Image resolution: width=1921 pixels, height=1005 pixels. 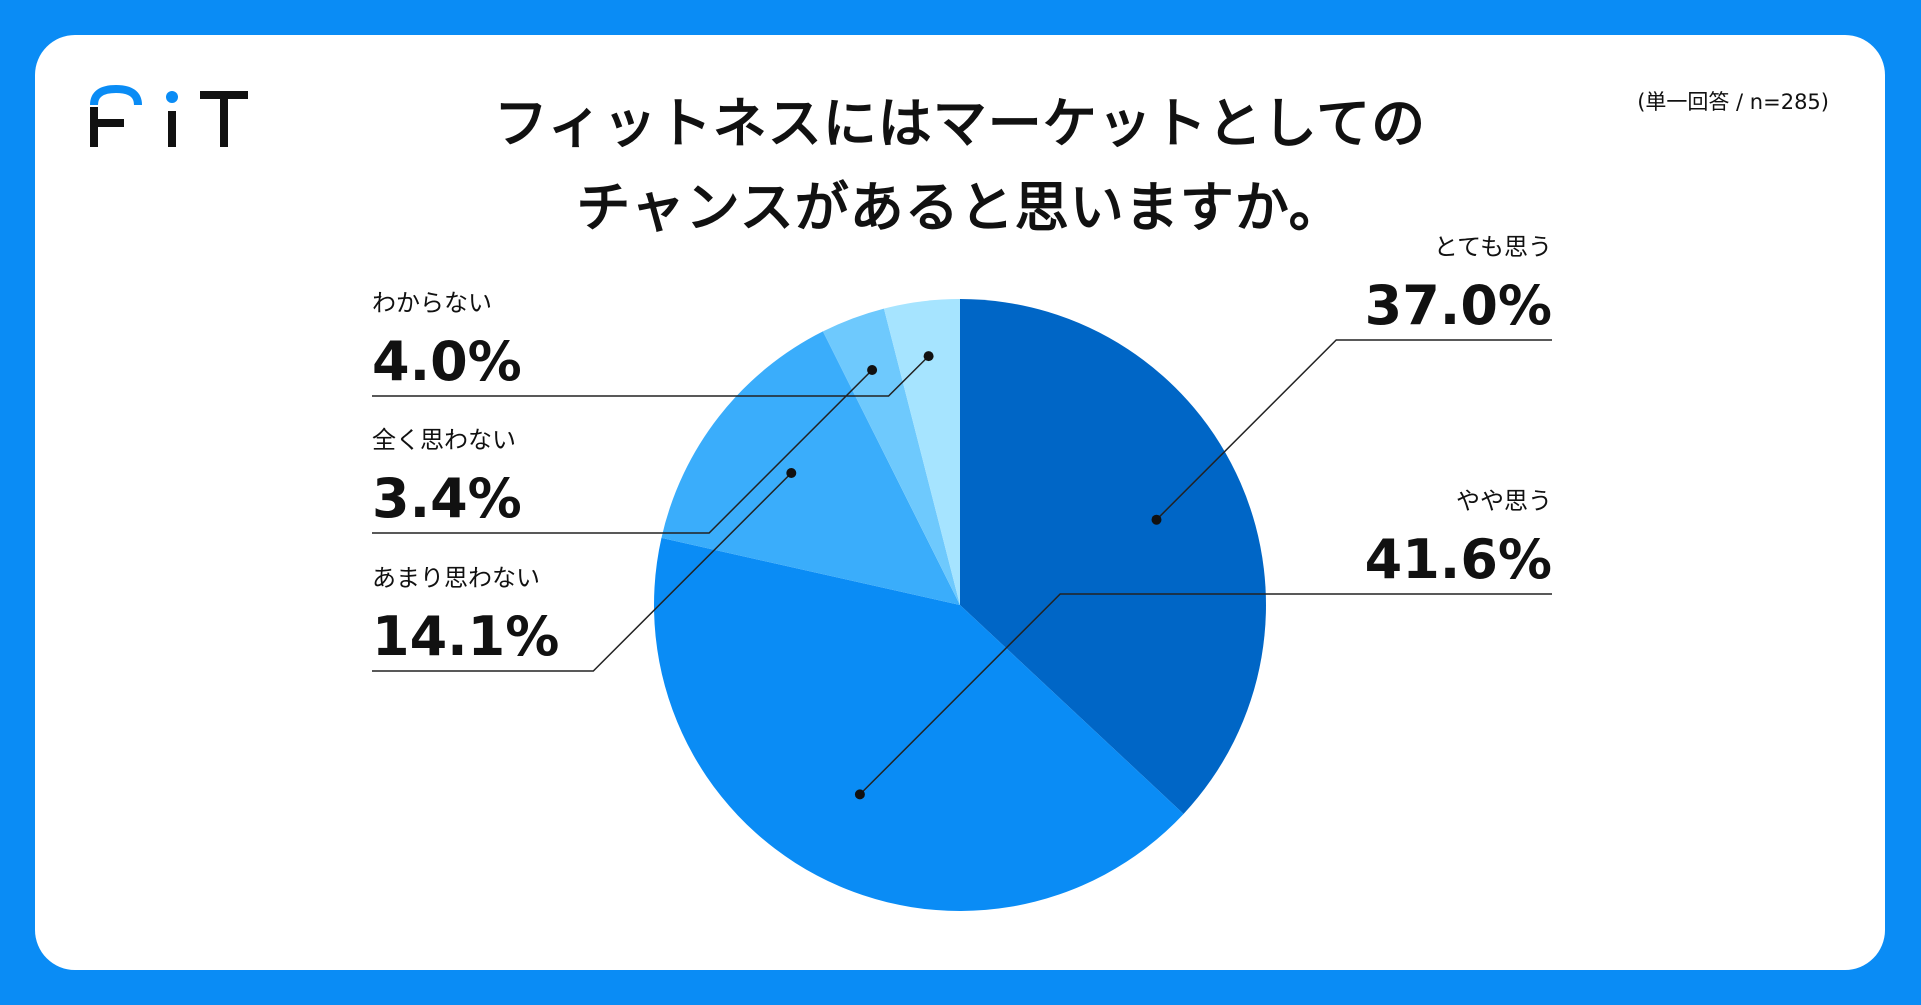 I want to click on logo-i-stem, so click(x=172, y=129).